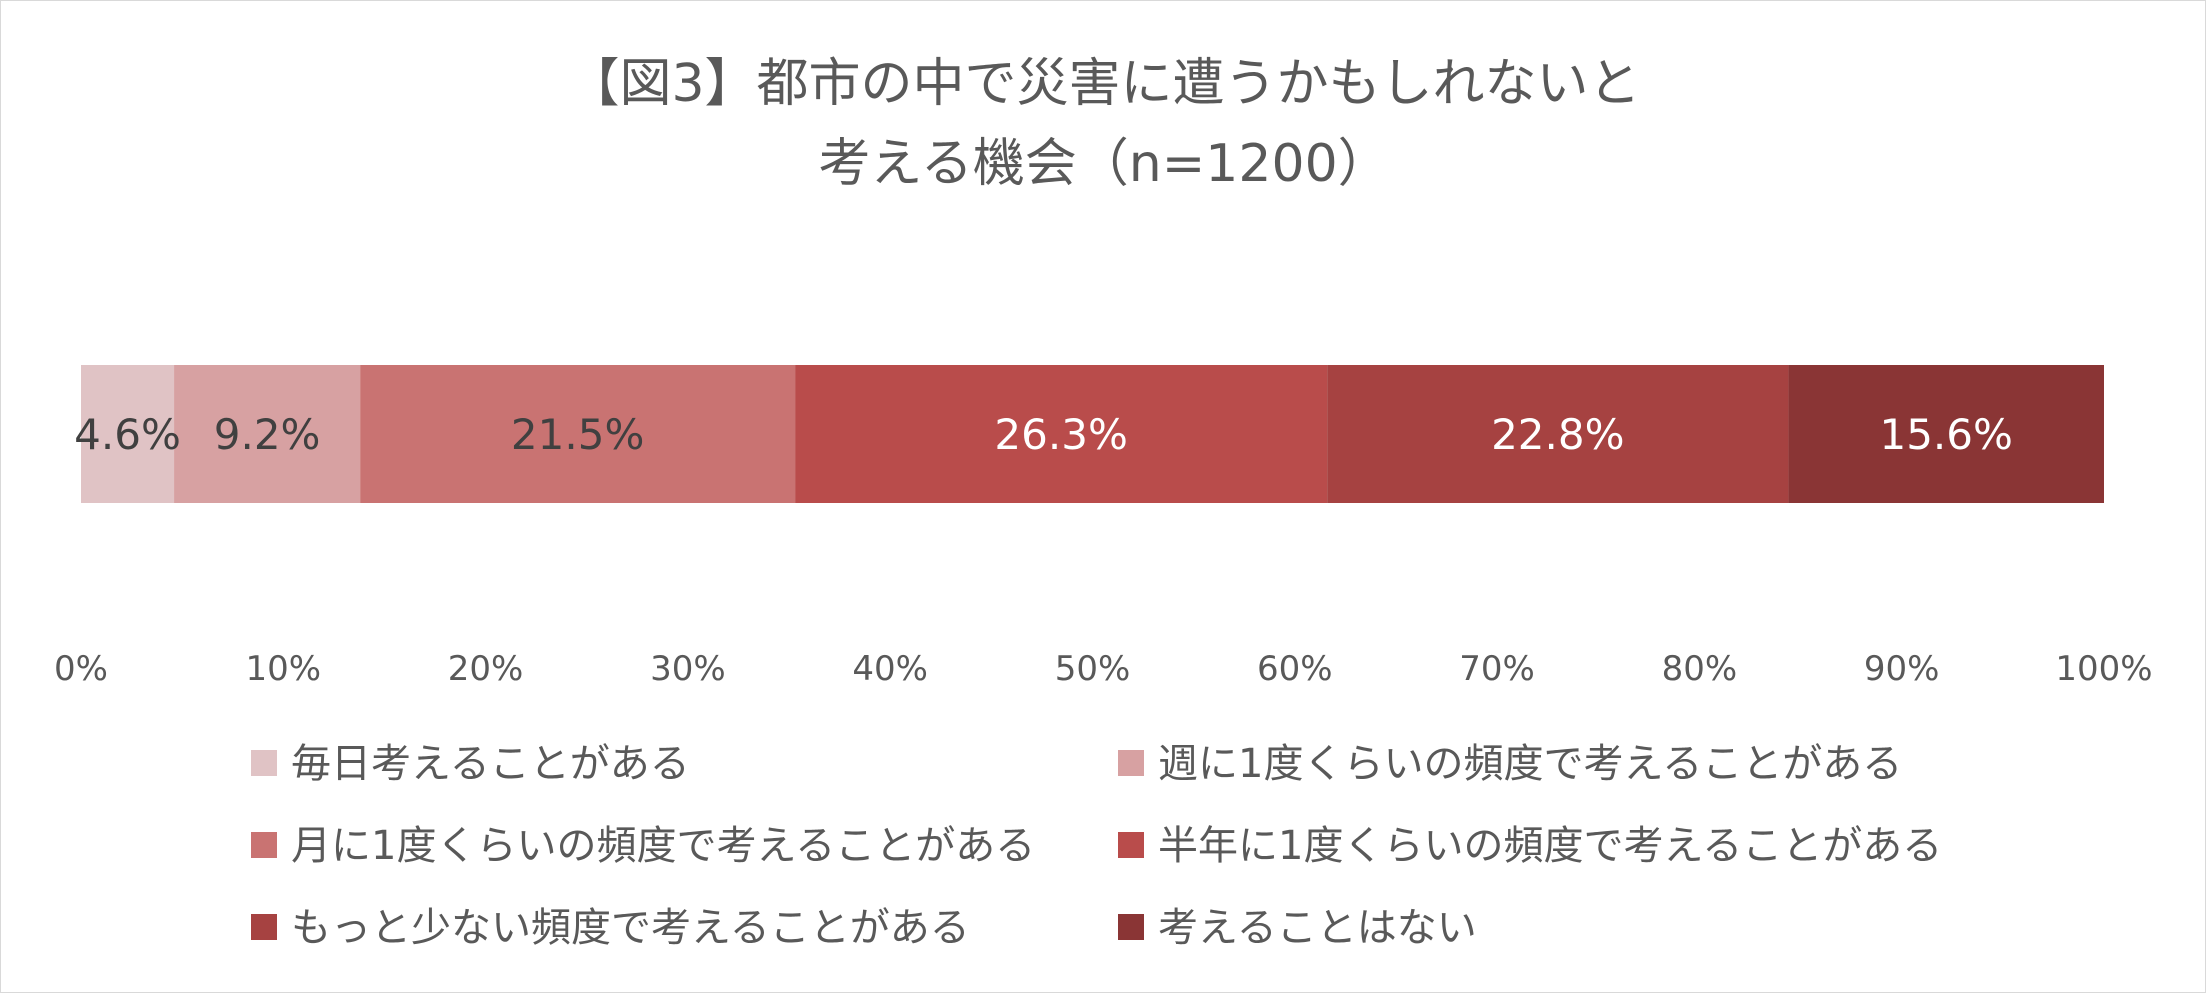 This screenshot has width=2206, height=994. Describe the element at coordinates (630, 928) in the screenshot. I see `legend-label-5: もっと少ない頻度で考えることがある` at that location.